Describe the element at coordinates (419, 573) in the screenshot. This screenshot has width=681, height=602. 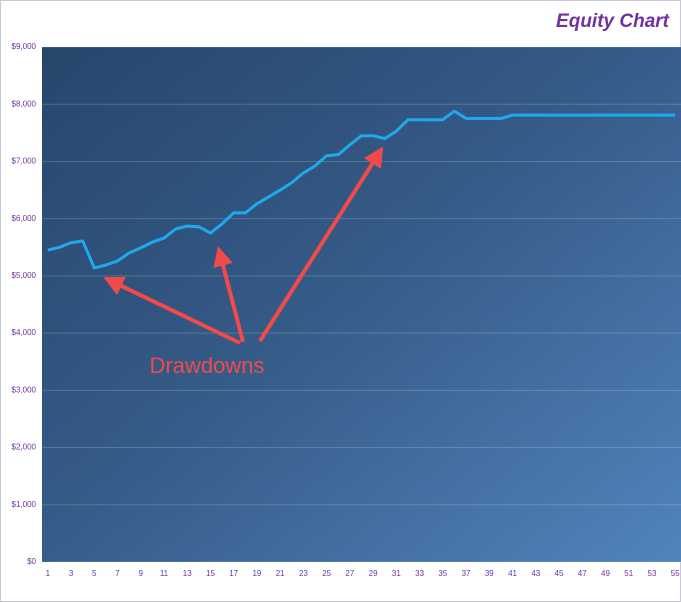
I see `x-tick-label: 33` at that location.